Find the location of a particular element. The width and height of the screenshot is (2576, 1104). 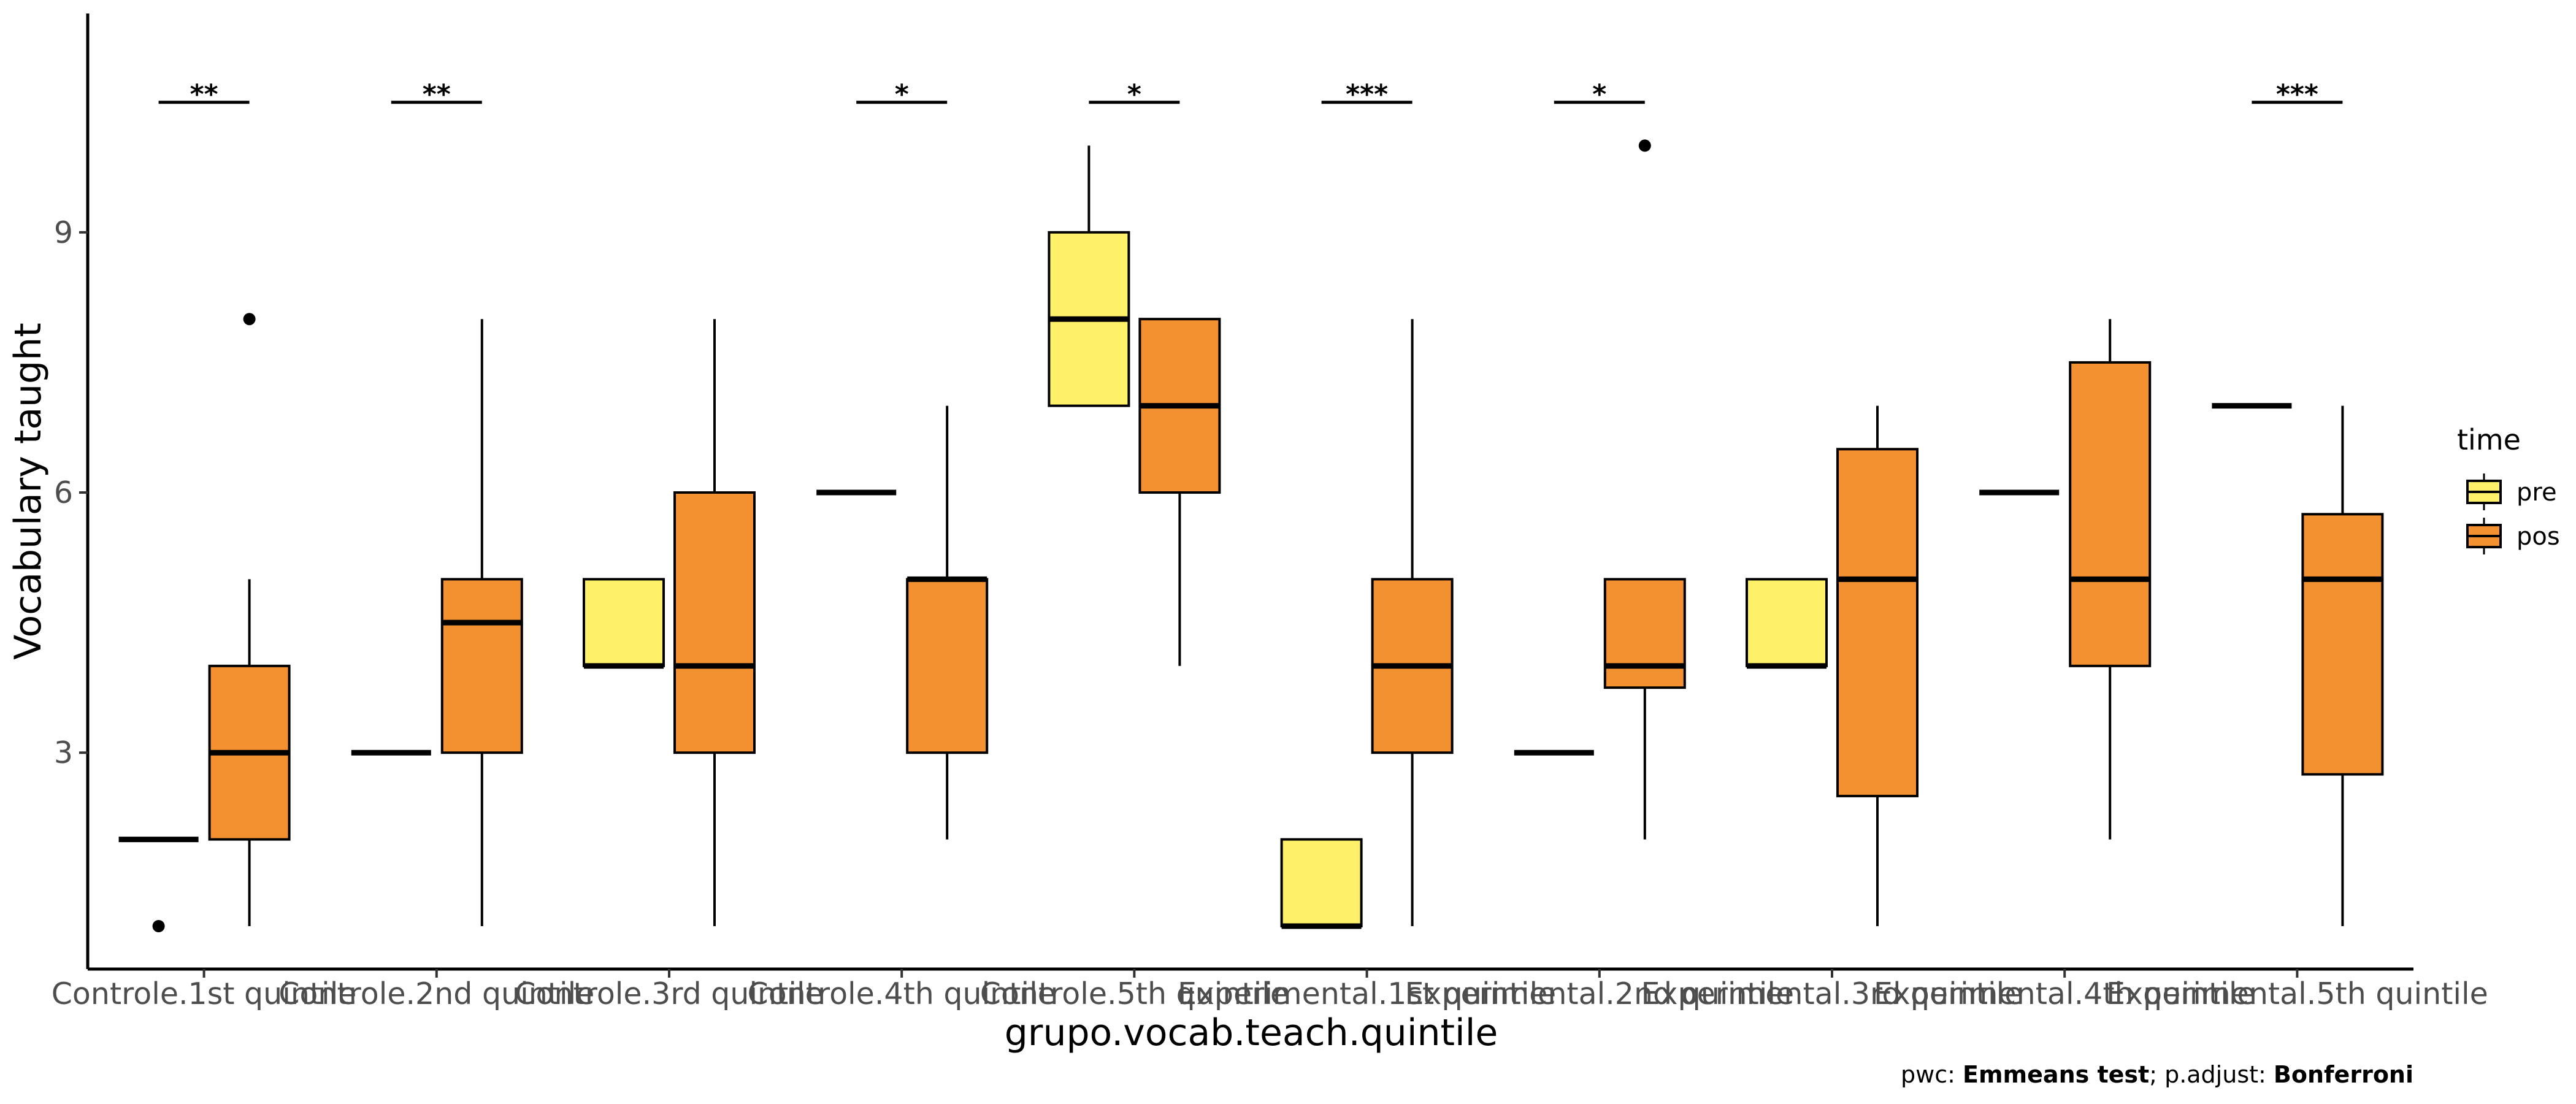

y-tick-label: 3 is located at coordinates (63, 752).